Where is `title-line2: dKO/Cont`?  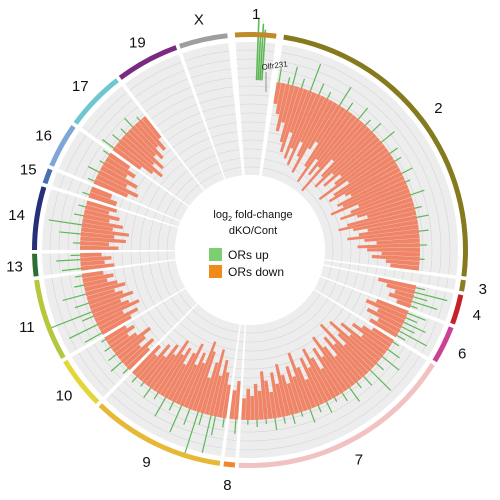
title-line2: dKO/Cont is located at coordinates (253, 231).